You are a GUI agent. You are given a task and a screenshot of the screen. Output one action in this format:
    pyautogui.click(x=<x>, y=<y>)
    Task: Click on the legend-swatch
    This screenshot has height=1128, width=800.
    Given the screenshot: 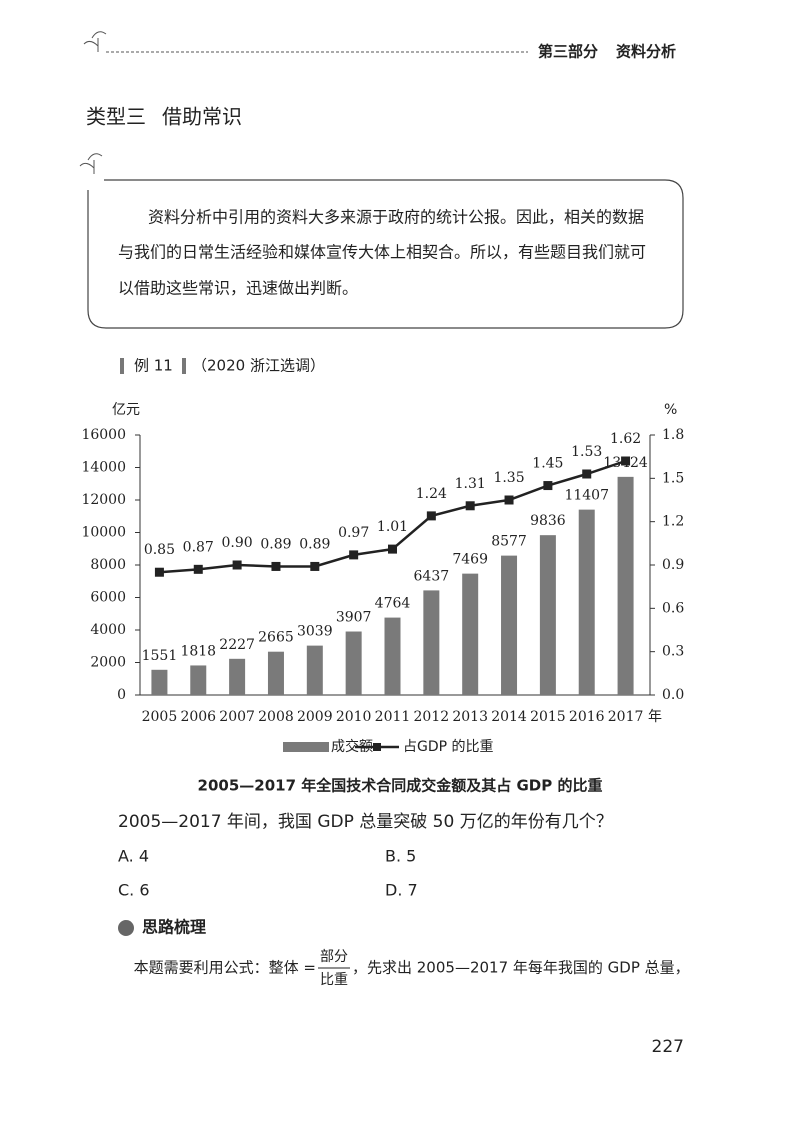 What is the action you would take?
    pyautogui.click(x=377, y=747)
    